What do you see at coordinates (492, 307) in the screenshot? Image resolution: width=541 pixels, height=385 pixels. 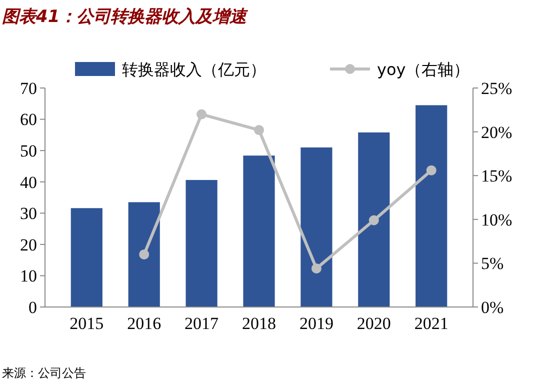 I see `y2-tick-label: 0%` at bounding box center [492, 307].